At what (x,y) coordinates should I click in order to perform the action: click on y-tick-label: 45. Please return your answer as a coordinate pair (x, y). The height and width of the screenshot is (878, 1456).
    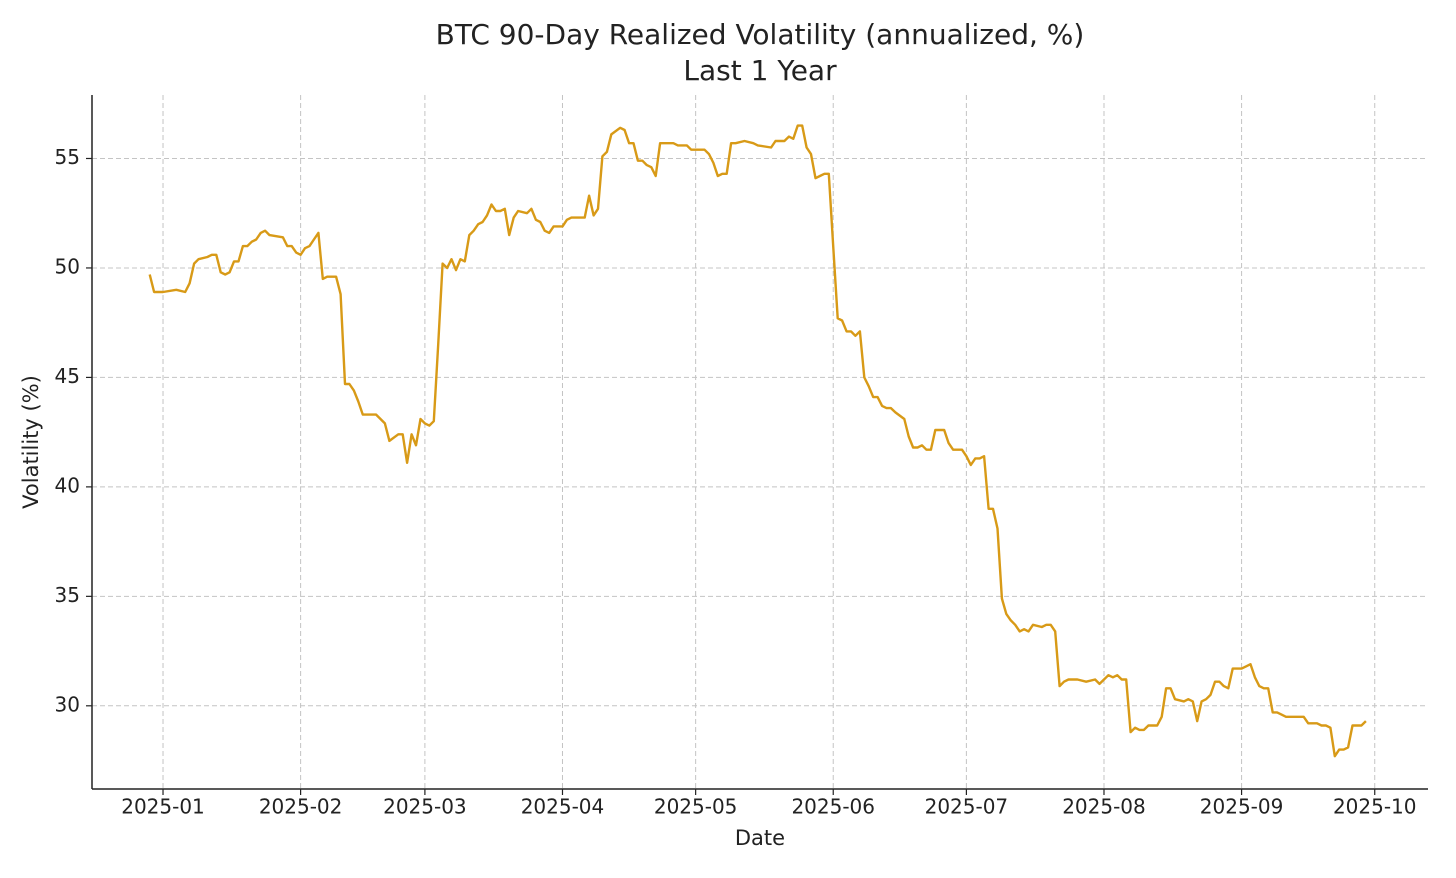
    Looking at the image, I should click on (67, 376).